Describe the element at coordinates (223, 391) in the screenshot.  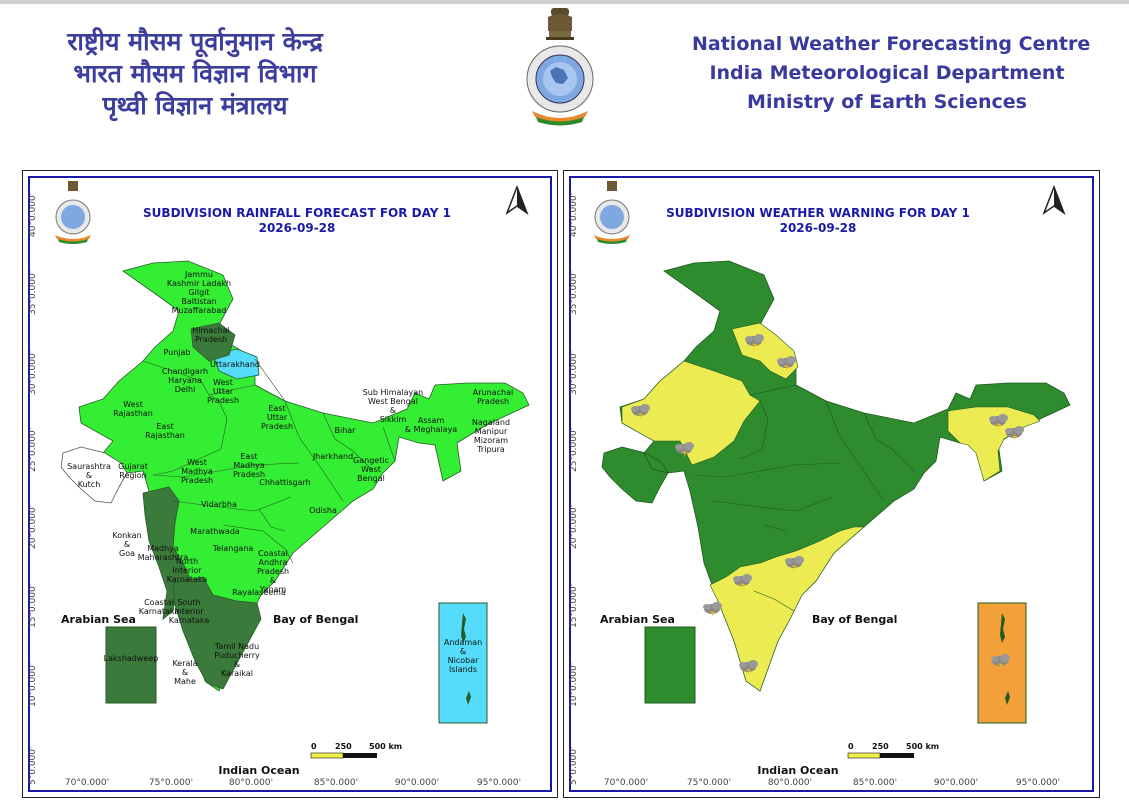
I see `region-label-wup: West Uttar Pradesh` at that location.